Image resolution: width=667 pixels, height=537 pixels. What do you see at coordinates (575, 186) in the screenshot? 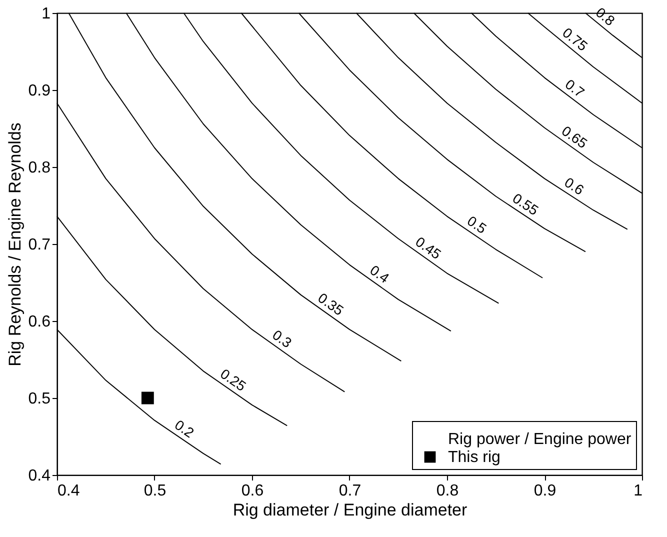
I see `text: 0.6` at bounding box center [575, 186].